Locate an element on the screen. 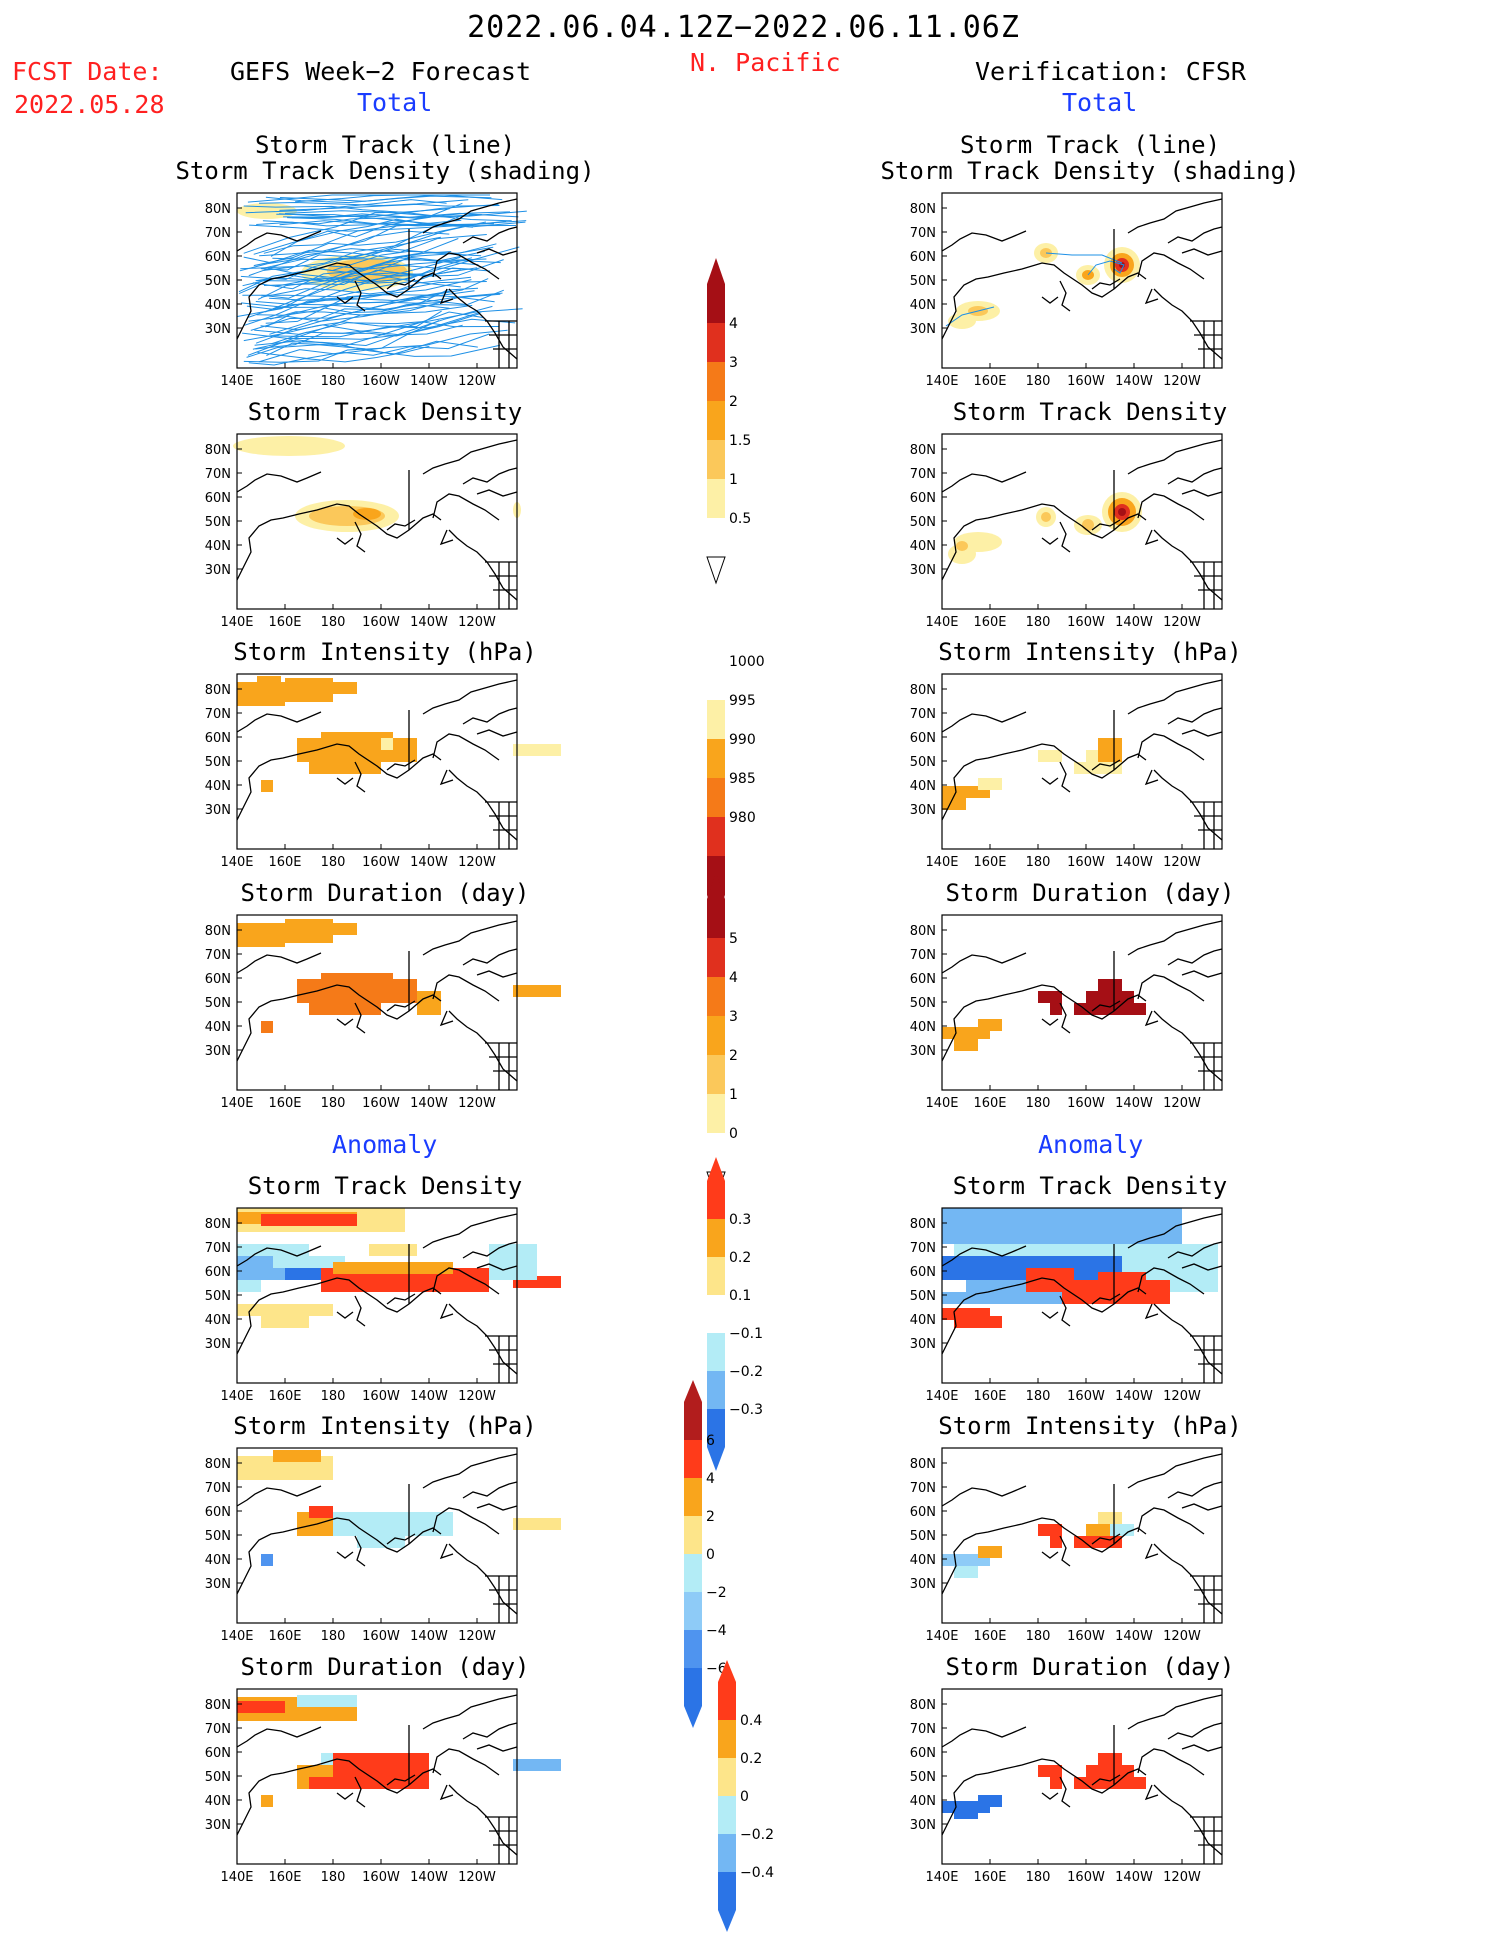 Image resolution: width=1487 pixels, height=1946 pixels. right-title-anom-intensity: Storm Intensity (hPa) is located at coordinates (1090, 1426).